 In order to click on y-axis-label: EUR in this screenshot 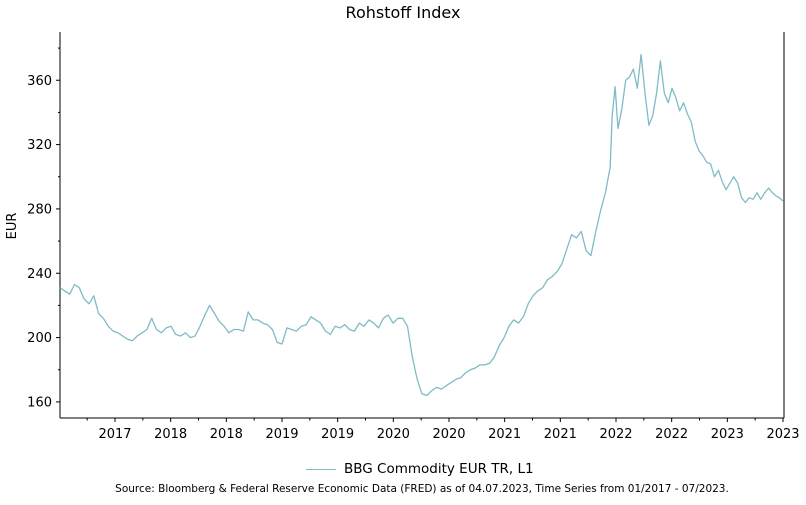, I will do `click(12, 226)`.